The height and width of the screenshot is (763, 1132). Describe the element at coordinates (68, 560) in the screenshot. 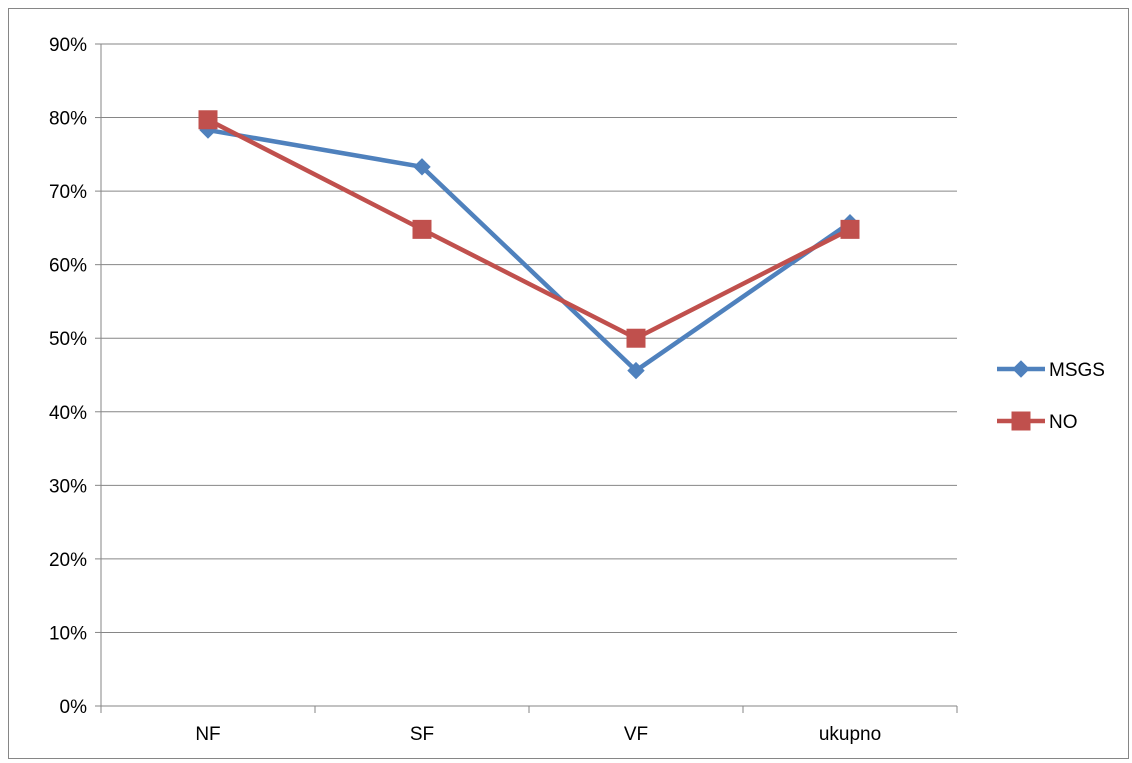

I see `y-tick-label: 20%` at that location.